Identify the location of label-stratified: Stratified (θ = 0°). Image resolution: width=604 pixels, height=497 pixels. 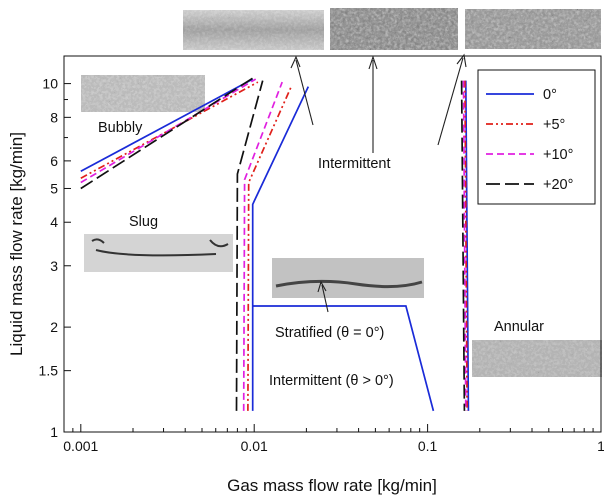
(329, 333).